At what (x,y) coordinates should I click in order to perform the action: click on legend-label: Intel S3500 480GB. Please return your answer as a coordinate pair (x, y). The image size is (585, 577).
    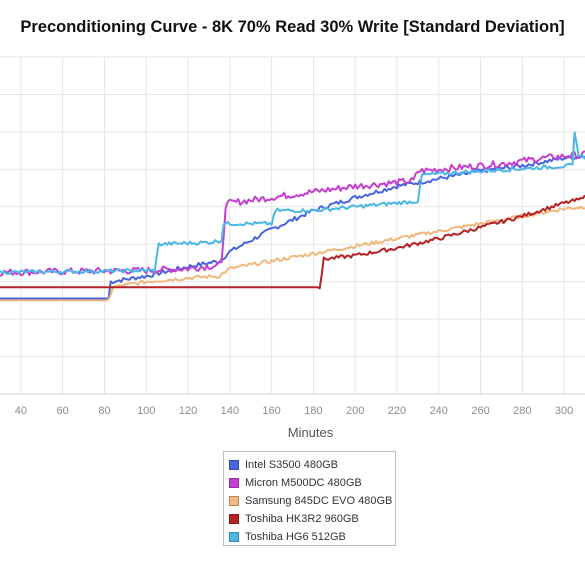
    Looking at the image, I should click on (291, 465).